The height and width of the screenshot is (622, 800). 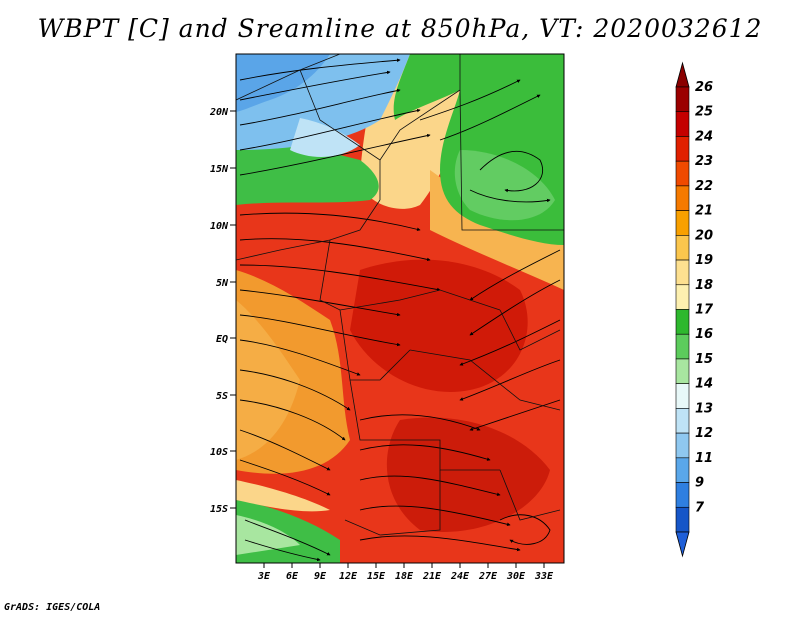 I want to click on colorbar-label: 18, so click(x=704, y=285).